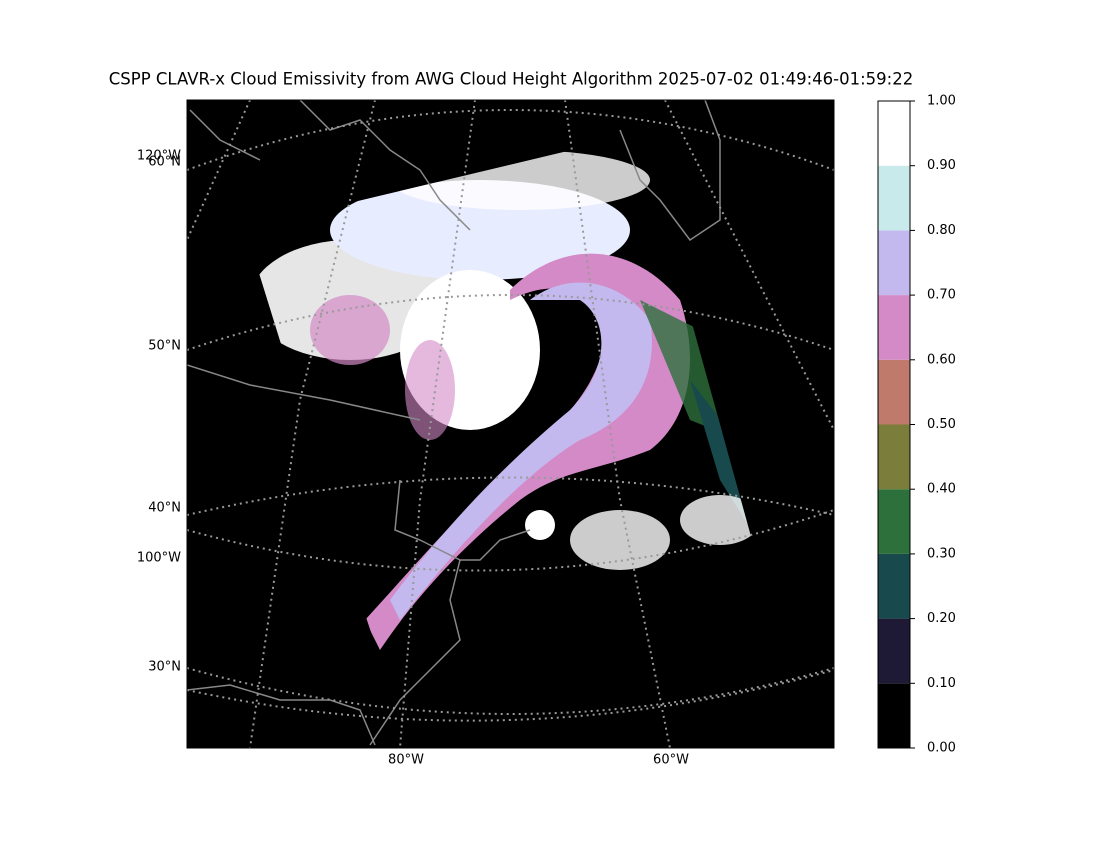 The width and height of the screenshot is (1120, 844). What do you see at coordinates (941, 359) in the screenshot?
I see `colorbar-tick-label: 0.60` at bounding box center [941, 359].